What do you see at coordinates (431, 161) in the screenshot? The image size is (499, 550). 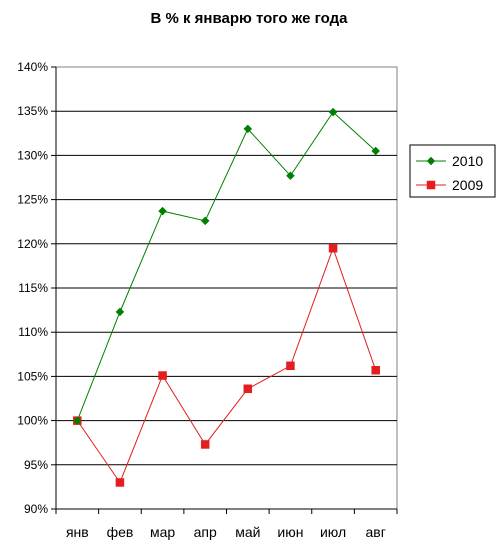 I see `legend-marker-2010` at bounding box center [431, 161].